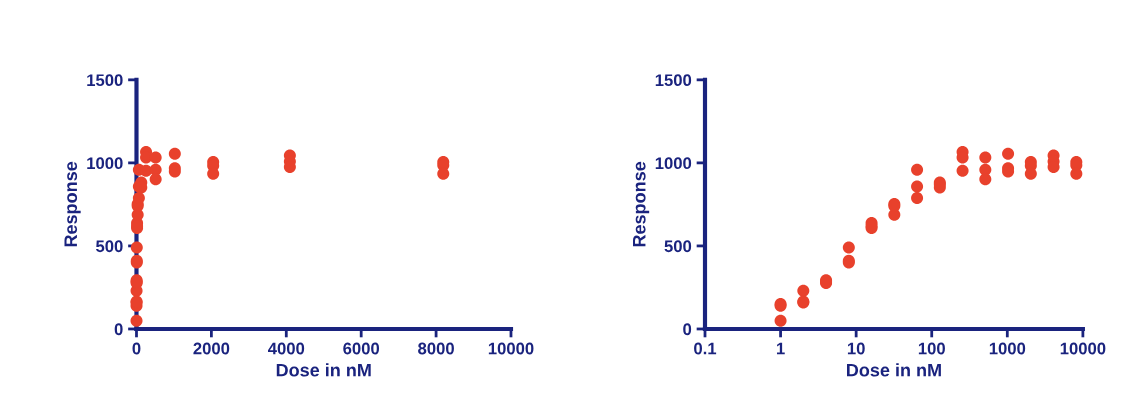  What do you see at coordinates (211, 348) in the screenshot?
I see `x-tick-label: 2000` at bounding box center [211, 348].